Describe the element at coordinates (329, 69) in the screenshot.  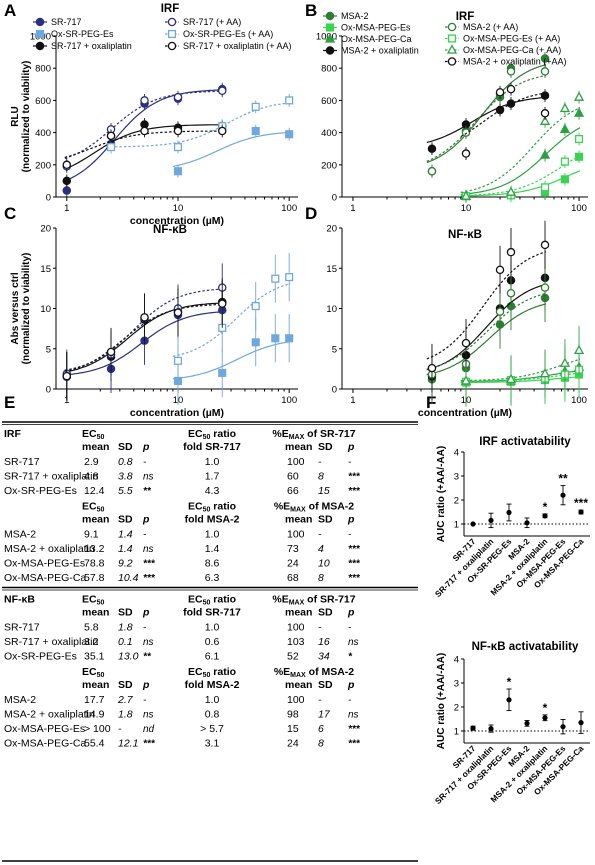
I see `y-tick-label: 800` at that location.